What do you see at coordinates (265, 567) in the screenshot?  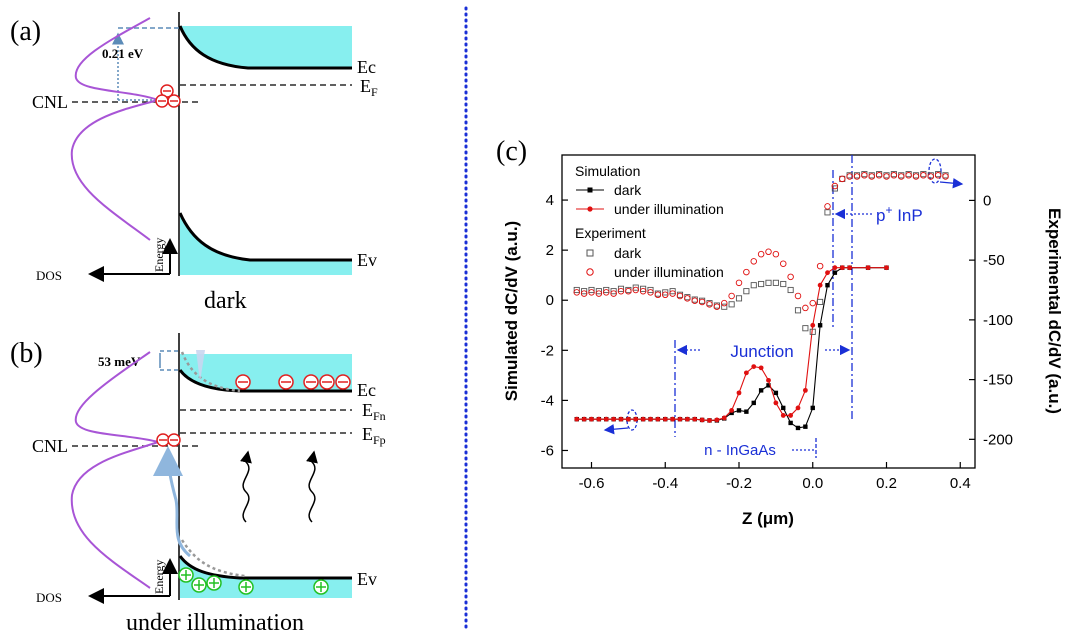 I see `valence-band-edge` at bounding box center [265, 567].